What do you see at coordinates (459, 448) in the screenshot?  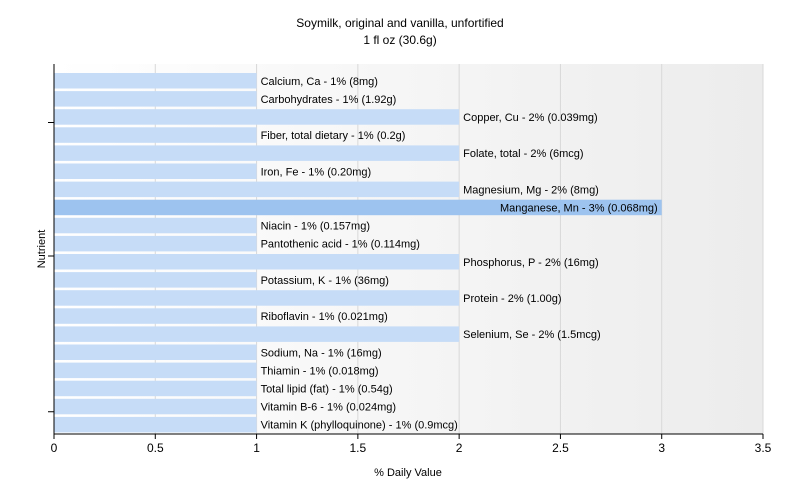 I see `x-tick-label: 2` at bounding box center [459, 448].